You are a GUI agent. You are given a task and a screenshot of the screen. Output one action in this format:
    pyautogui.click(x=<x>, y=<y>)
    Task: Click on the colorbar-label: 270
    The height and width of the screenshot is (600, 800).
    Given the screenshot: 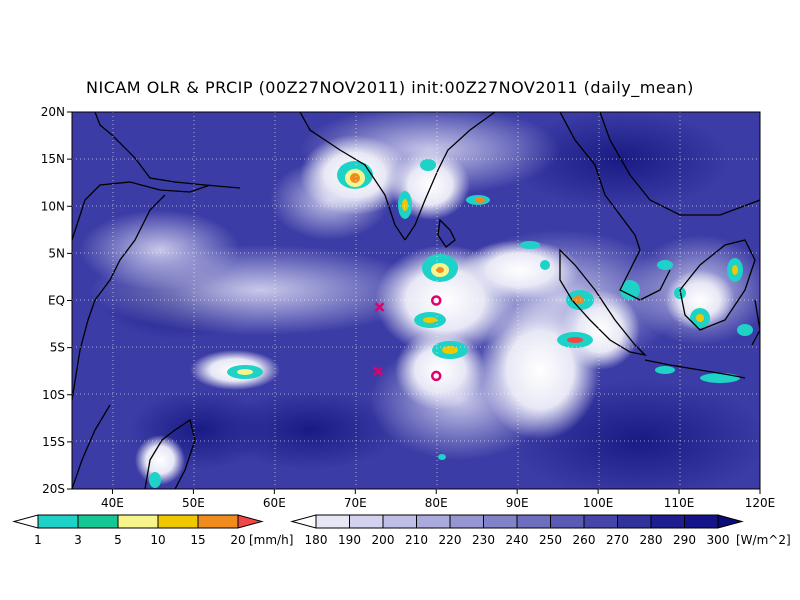 What is the action you would take?
    pyautogui.click(x=617, y=540)
    